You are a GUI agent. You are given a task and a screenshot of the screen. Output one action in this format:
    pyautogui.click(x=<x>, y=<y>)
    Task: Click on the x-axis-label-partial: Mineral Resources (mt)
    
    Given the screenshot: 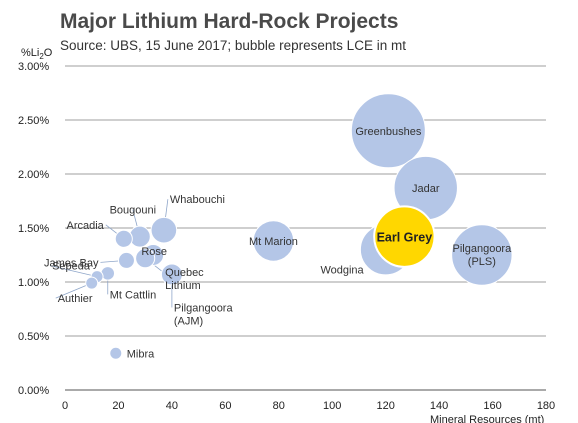 What is the action you would take?
    pyautogui.click(x=487, y=418)
    